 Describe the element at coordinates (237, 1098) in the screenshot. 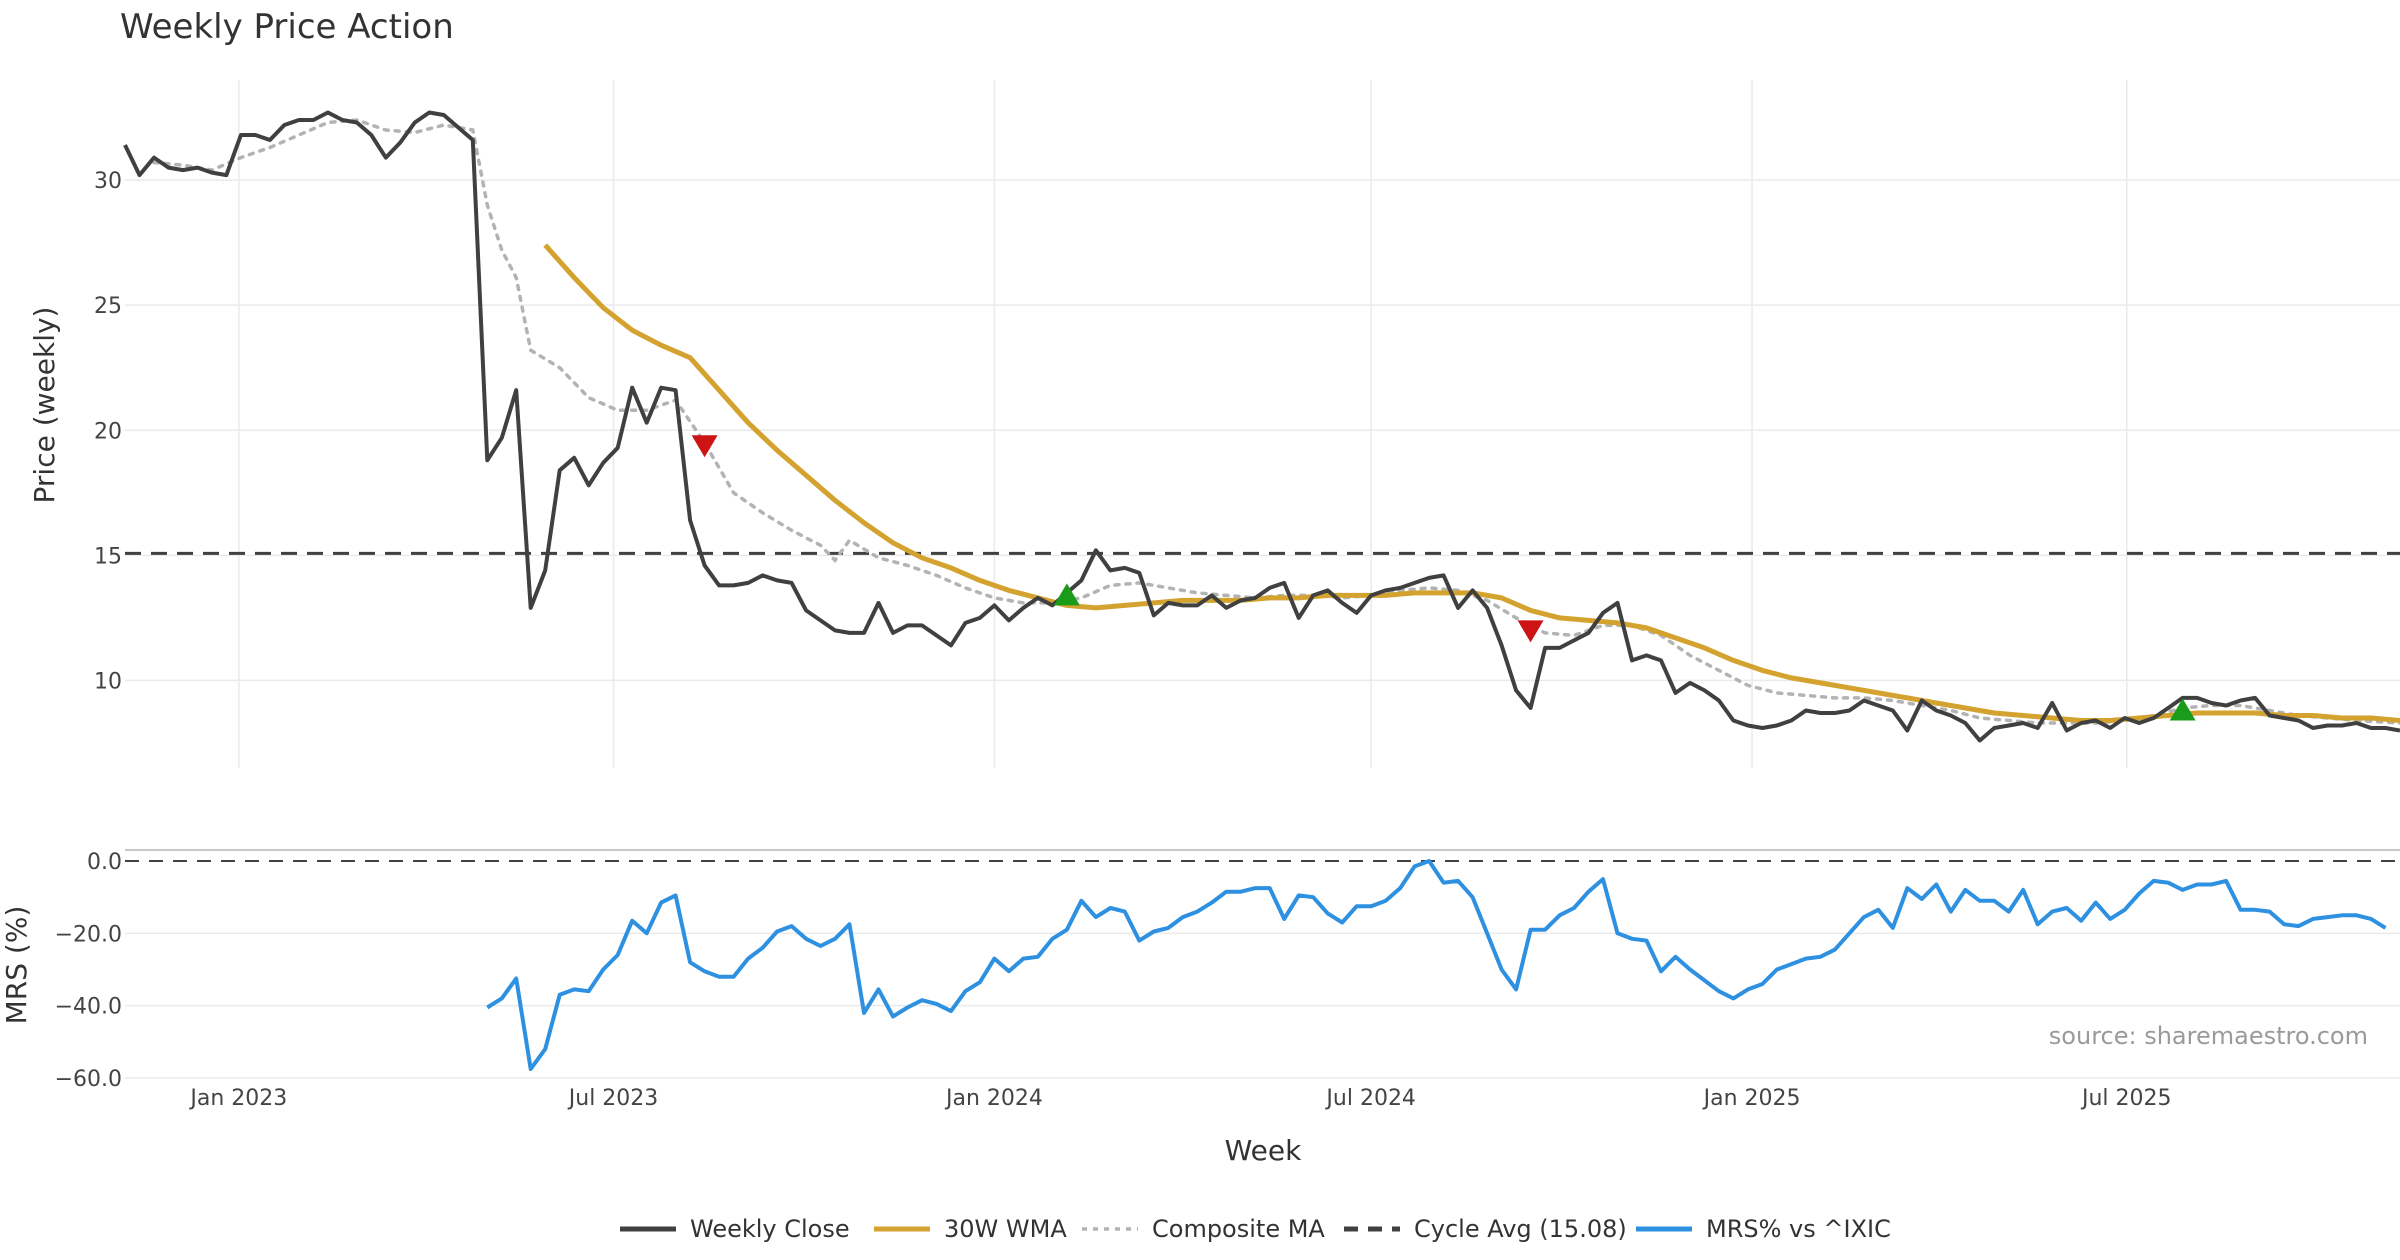

I see `x-tick: Jan 2023` at that location.